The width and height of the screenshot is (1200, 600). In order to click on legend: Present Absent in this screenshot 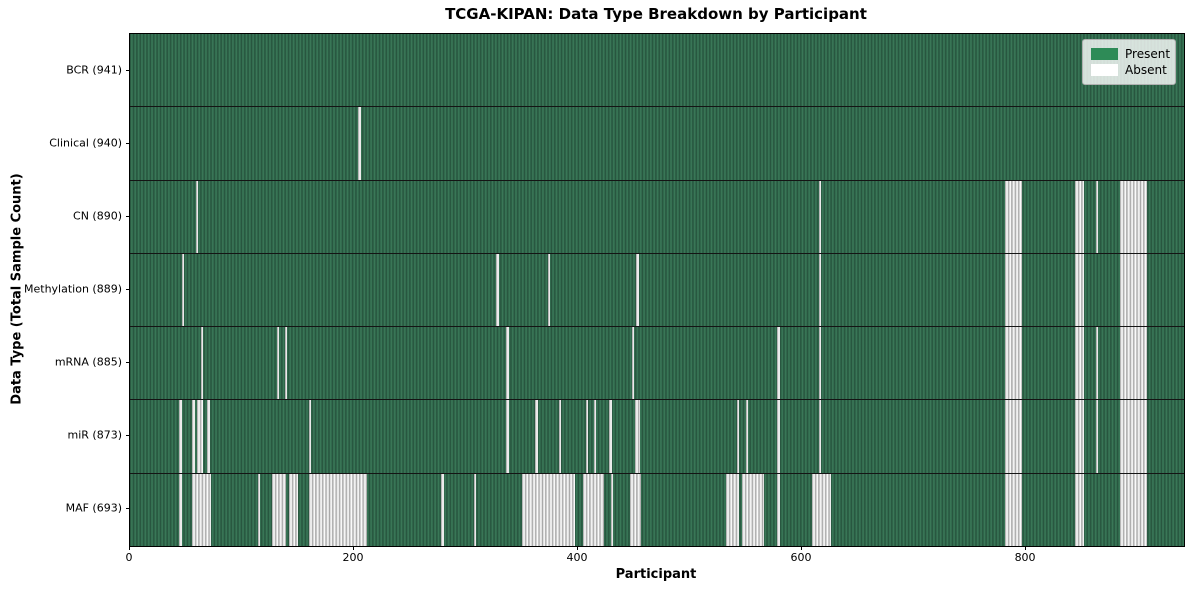, I will do `click(1129, 62)`.